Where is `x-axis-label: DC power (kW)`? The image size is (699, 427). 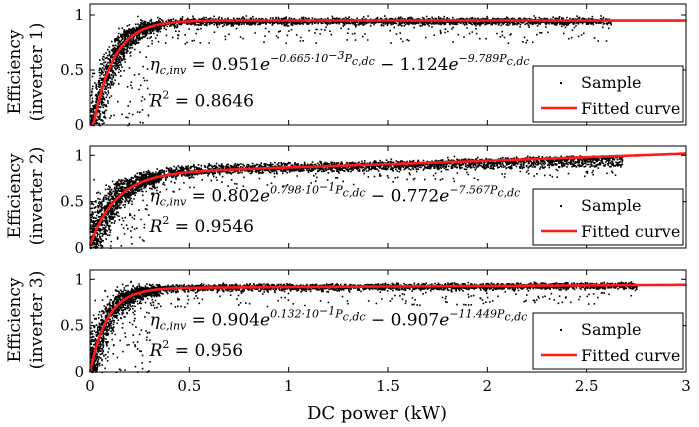 x-axis-label: DC power (kW) is located at coordinates (377, 413).